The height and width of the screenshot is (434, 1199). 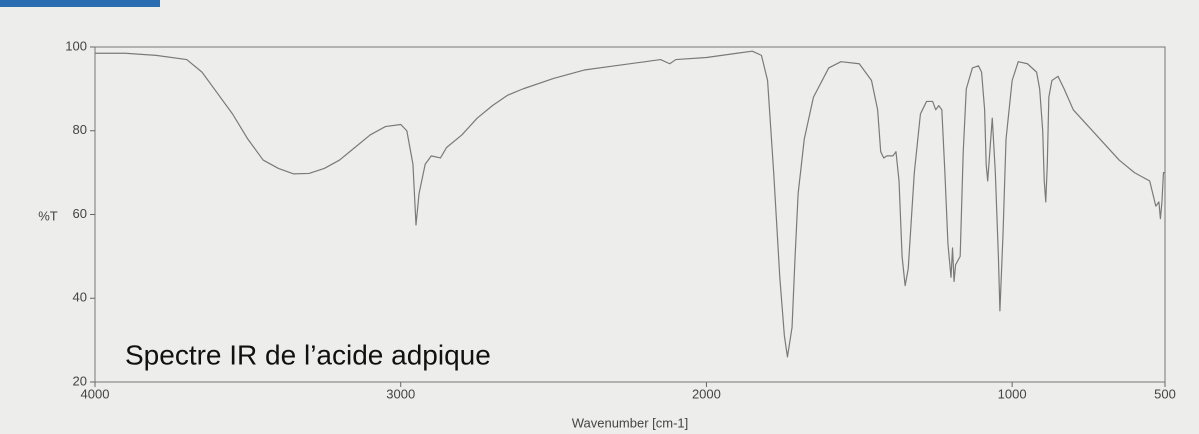 What do you see at coordinates (80, 213) in the screenshot?
I see `y-tick-label: 60` at bounding box center [80, 213].